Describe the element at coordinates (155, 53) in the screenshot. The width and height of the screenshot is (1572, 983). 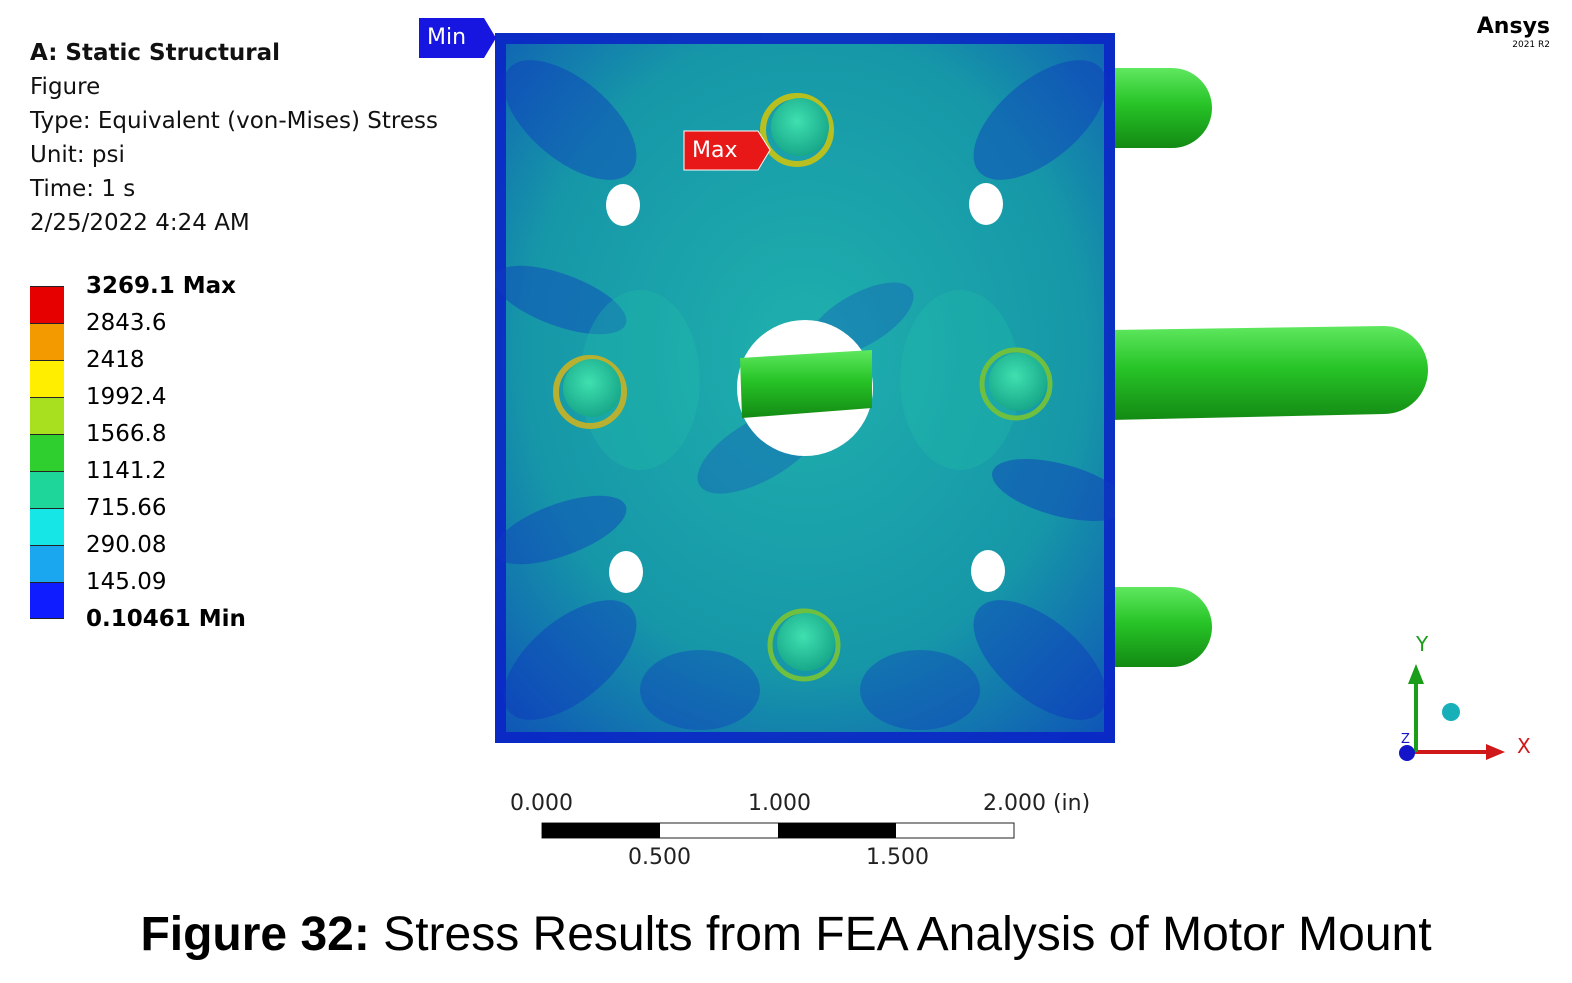
I see `analysis-title: A: Static Structural` at that location.